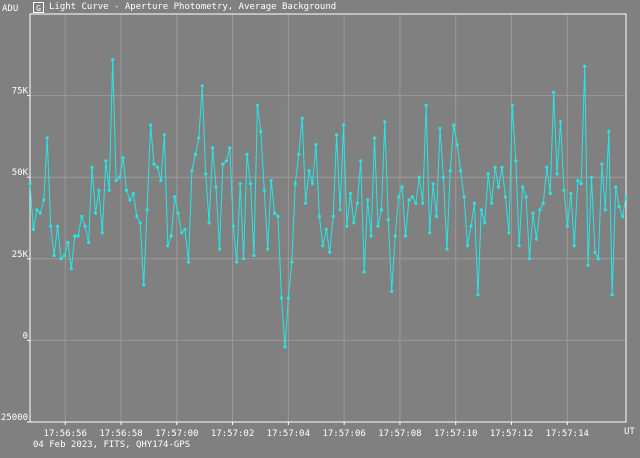 This screenshot has width=640, height=458. What do you see at coordinates (20, 92) in the screenshot?
I see `y-tick-label: 75K` at bounding box center [20, 92].